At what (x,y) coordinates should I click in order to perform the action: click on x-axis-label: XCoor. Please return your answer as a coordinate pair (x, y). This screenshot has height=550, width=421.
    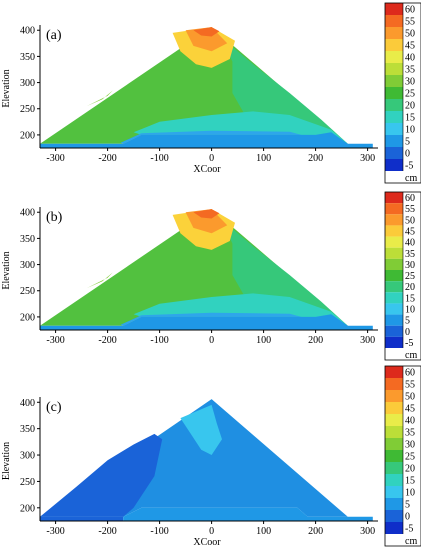
    Looking at the image, I should click on (207, 169).